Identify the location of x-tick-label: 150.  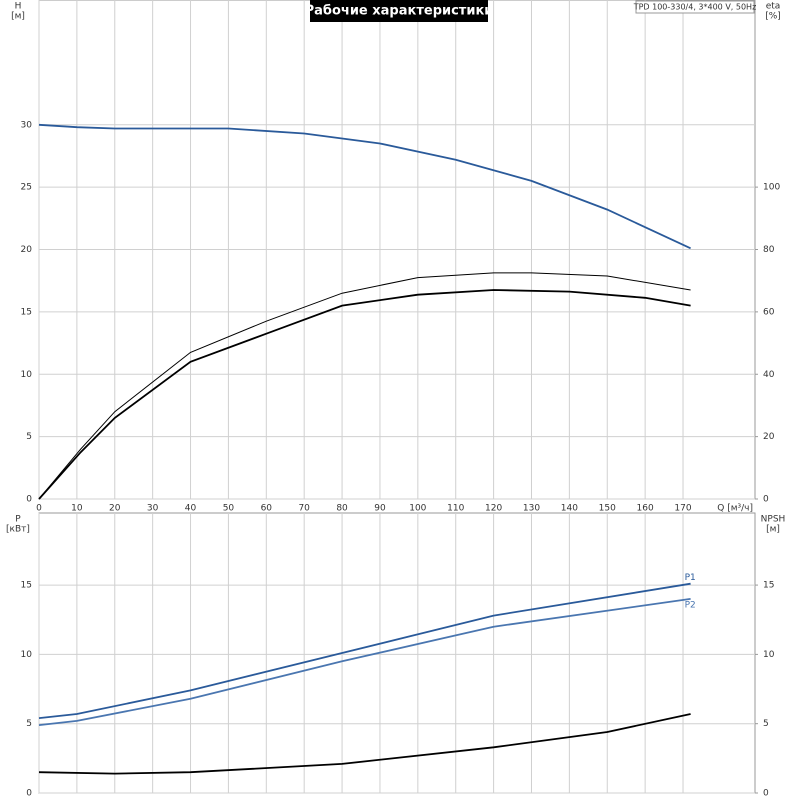
(607, 509).